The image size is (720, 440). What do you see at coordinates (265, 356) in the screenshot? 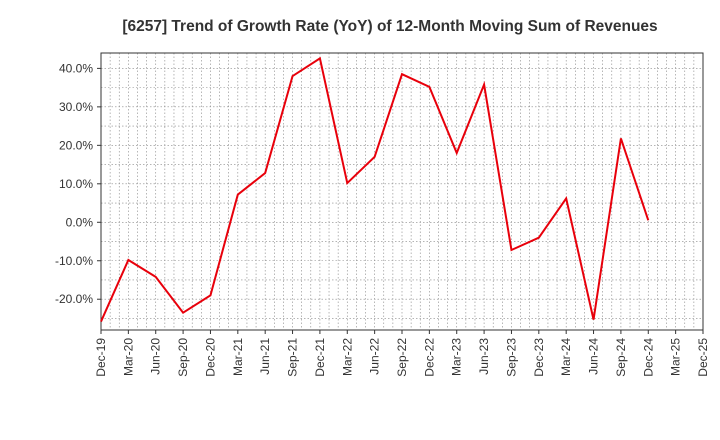
I see `x-tick-label: Jun-21` at bounding box center [265, 356].